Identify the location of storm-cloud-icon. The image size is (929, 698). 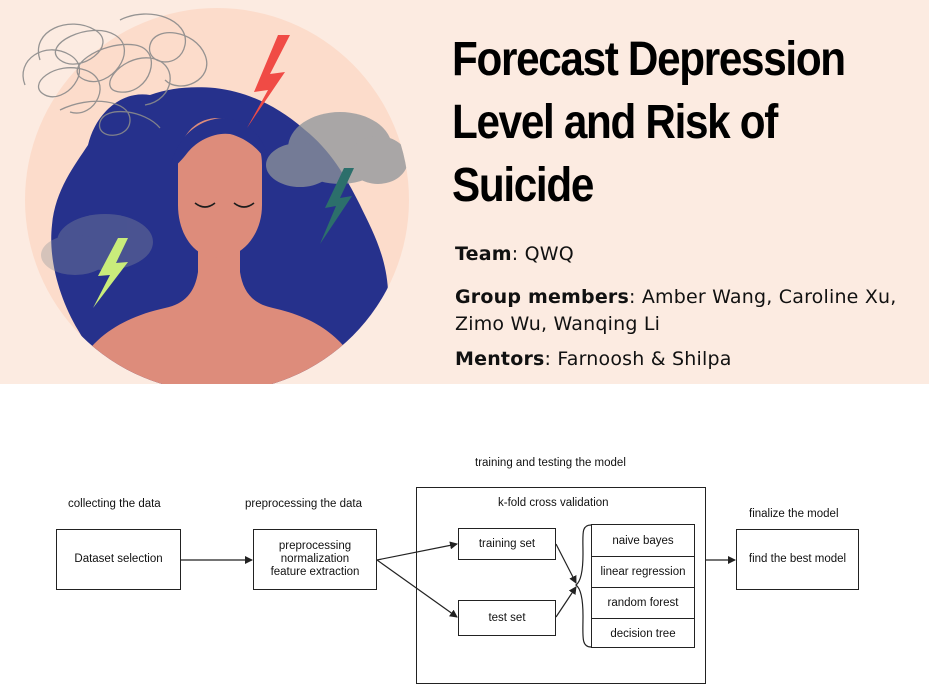
(337, 149).